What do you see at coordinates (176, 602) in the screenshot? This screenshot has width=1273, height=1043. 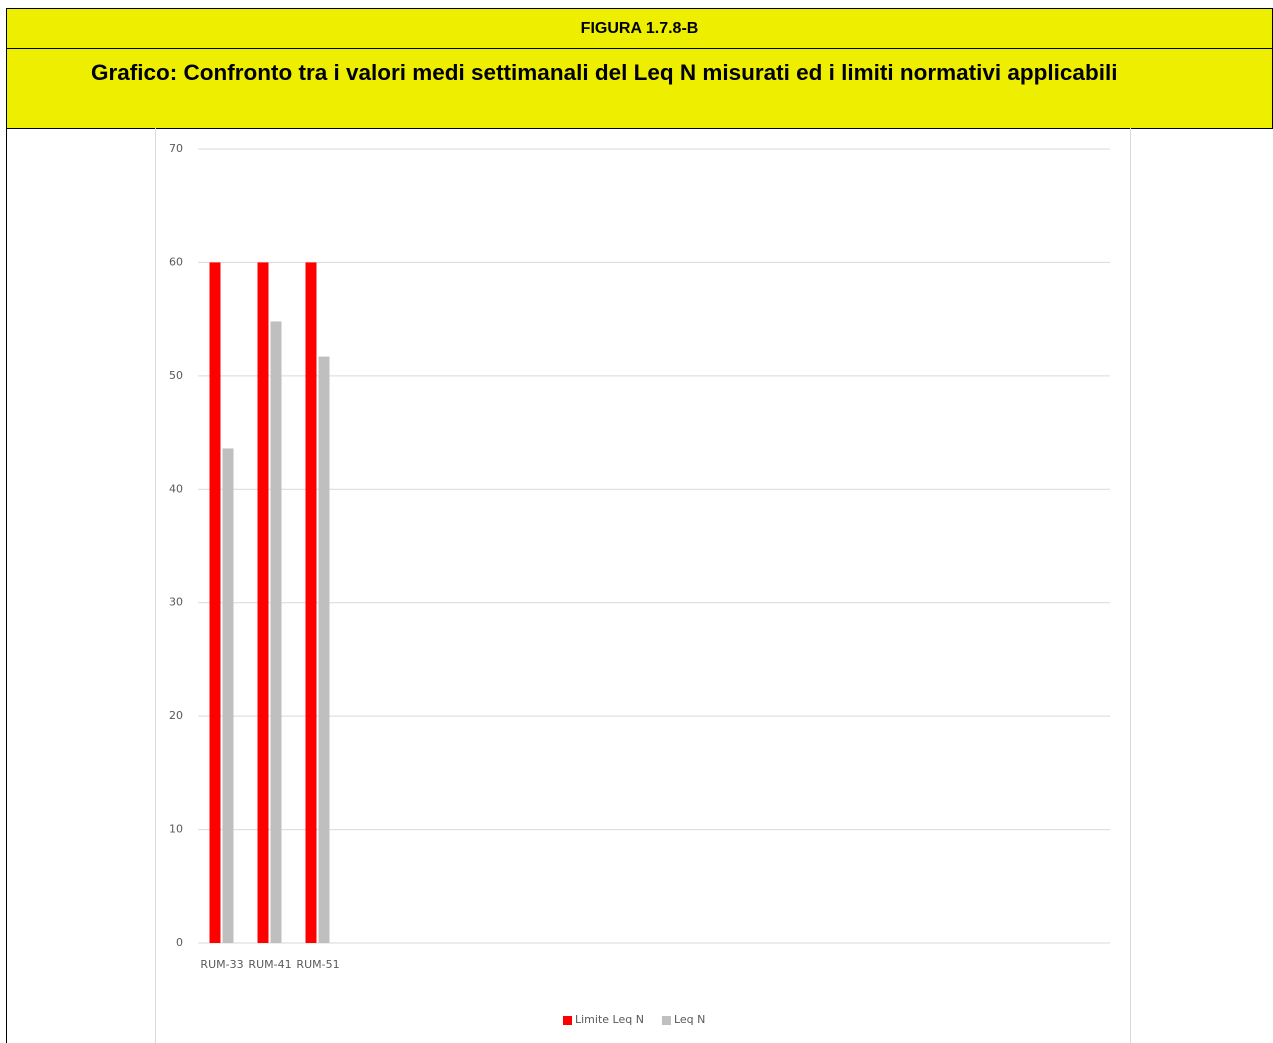 I see `y-tick-label: 30` at bounding box center [176, 602].